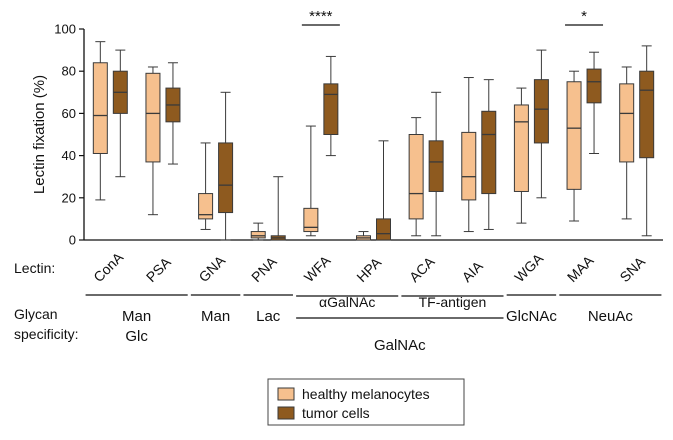 Image resolution: width=673 pixels, height=440 pixels. I want to click on y-tick-label: 20, so click(69, 197).